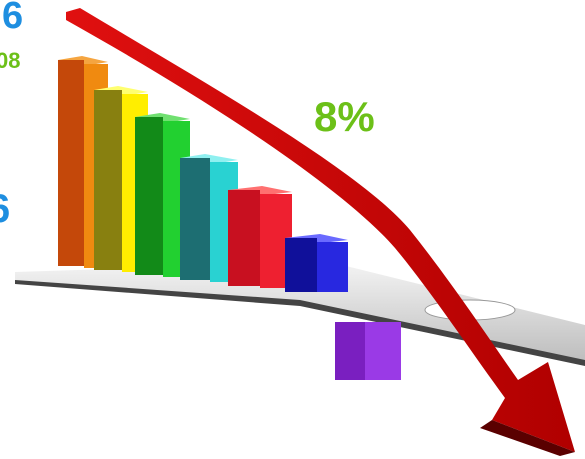 The image size is (585, 459). What do you see at coordinates (5, 209) in the screenshot?
I see `left-number: 6` at bounding box center [5, 209].